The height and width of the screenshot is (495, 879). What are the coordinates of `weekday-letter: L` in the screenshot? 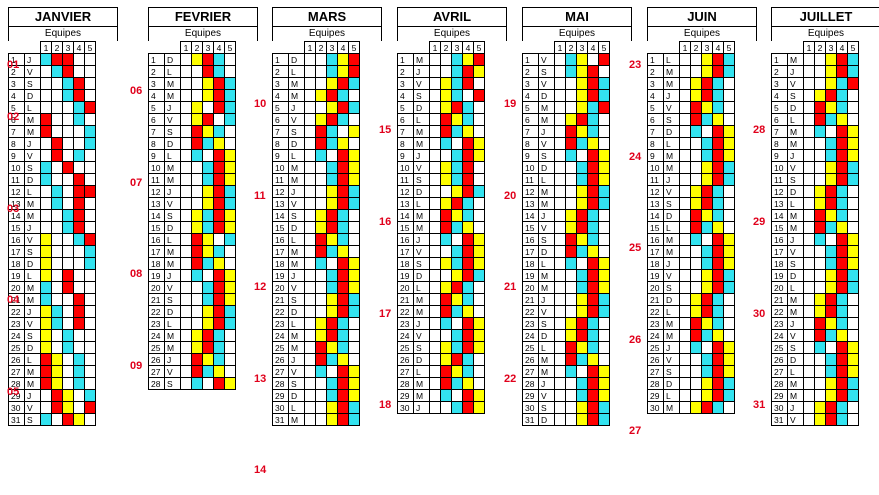 It's located at (296, 407).